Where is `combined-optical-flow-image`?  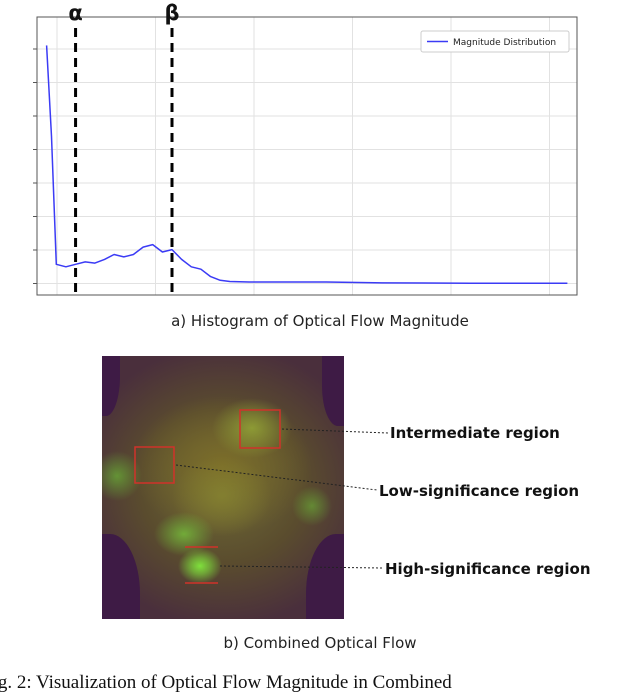 combined-optical-flow-image is located at coordinates (223, 487).